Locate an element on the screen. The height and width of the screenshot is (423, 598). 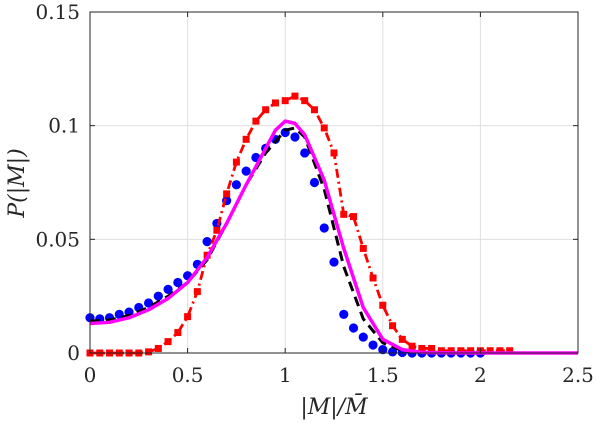
y-axis-label: P(|M|) is located at coordinates (17, 183).